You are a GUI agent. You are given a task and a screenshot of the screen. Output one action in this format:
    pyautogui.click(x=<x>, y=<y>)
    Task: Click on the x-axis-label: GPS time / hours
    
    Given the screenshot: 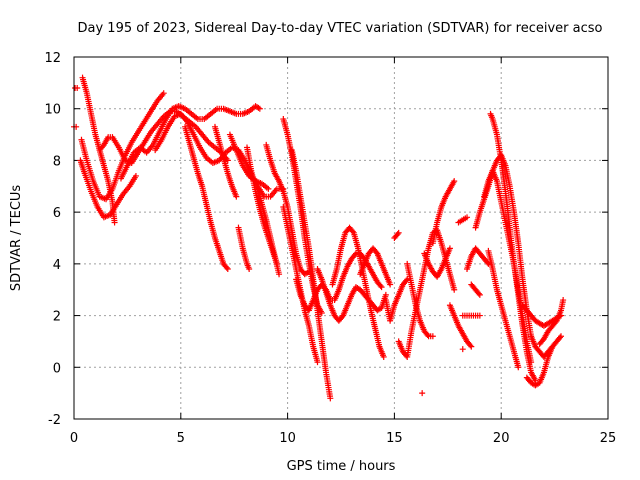 What is the action you would take?
    pyautogui.click(x=341, y=466)
    